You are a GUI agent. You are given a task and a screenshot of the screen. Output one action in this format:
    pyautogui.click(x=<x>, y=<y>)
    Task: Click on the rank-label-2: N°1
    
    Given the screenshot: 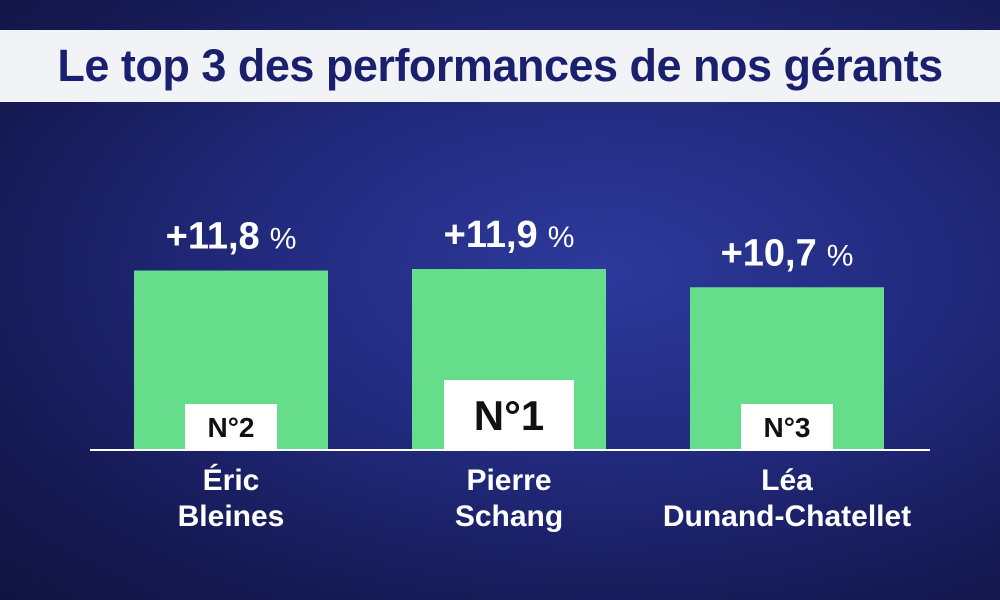 What is the action you would take?
    pyautogui.click(x=509, y=415)
    